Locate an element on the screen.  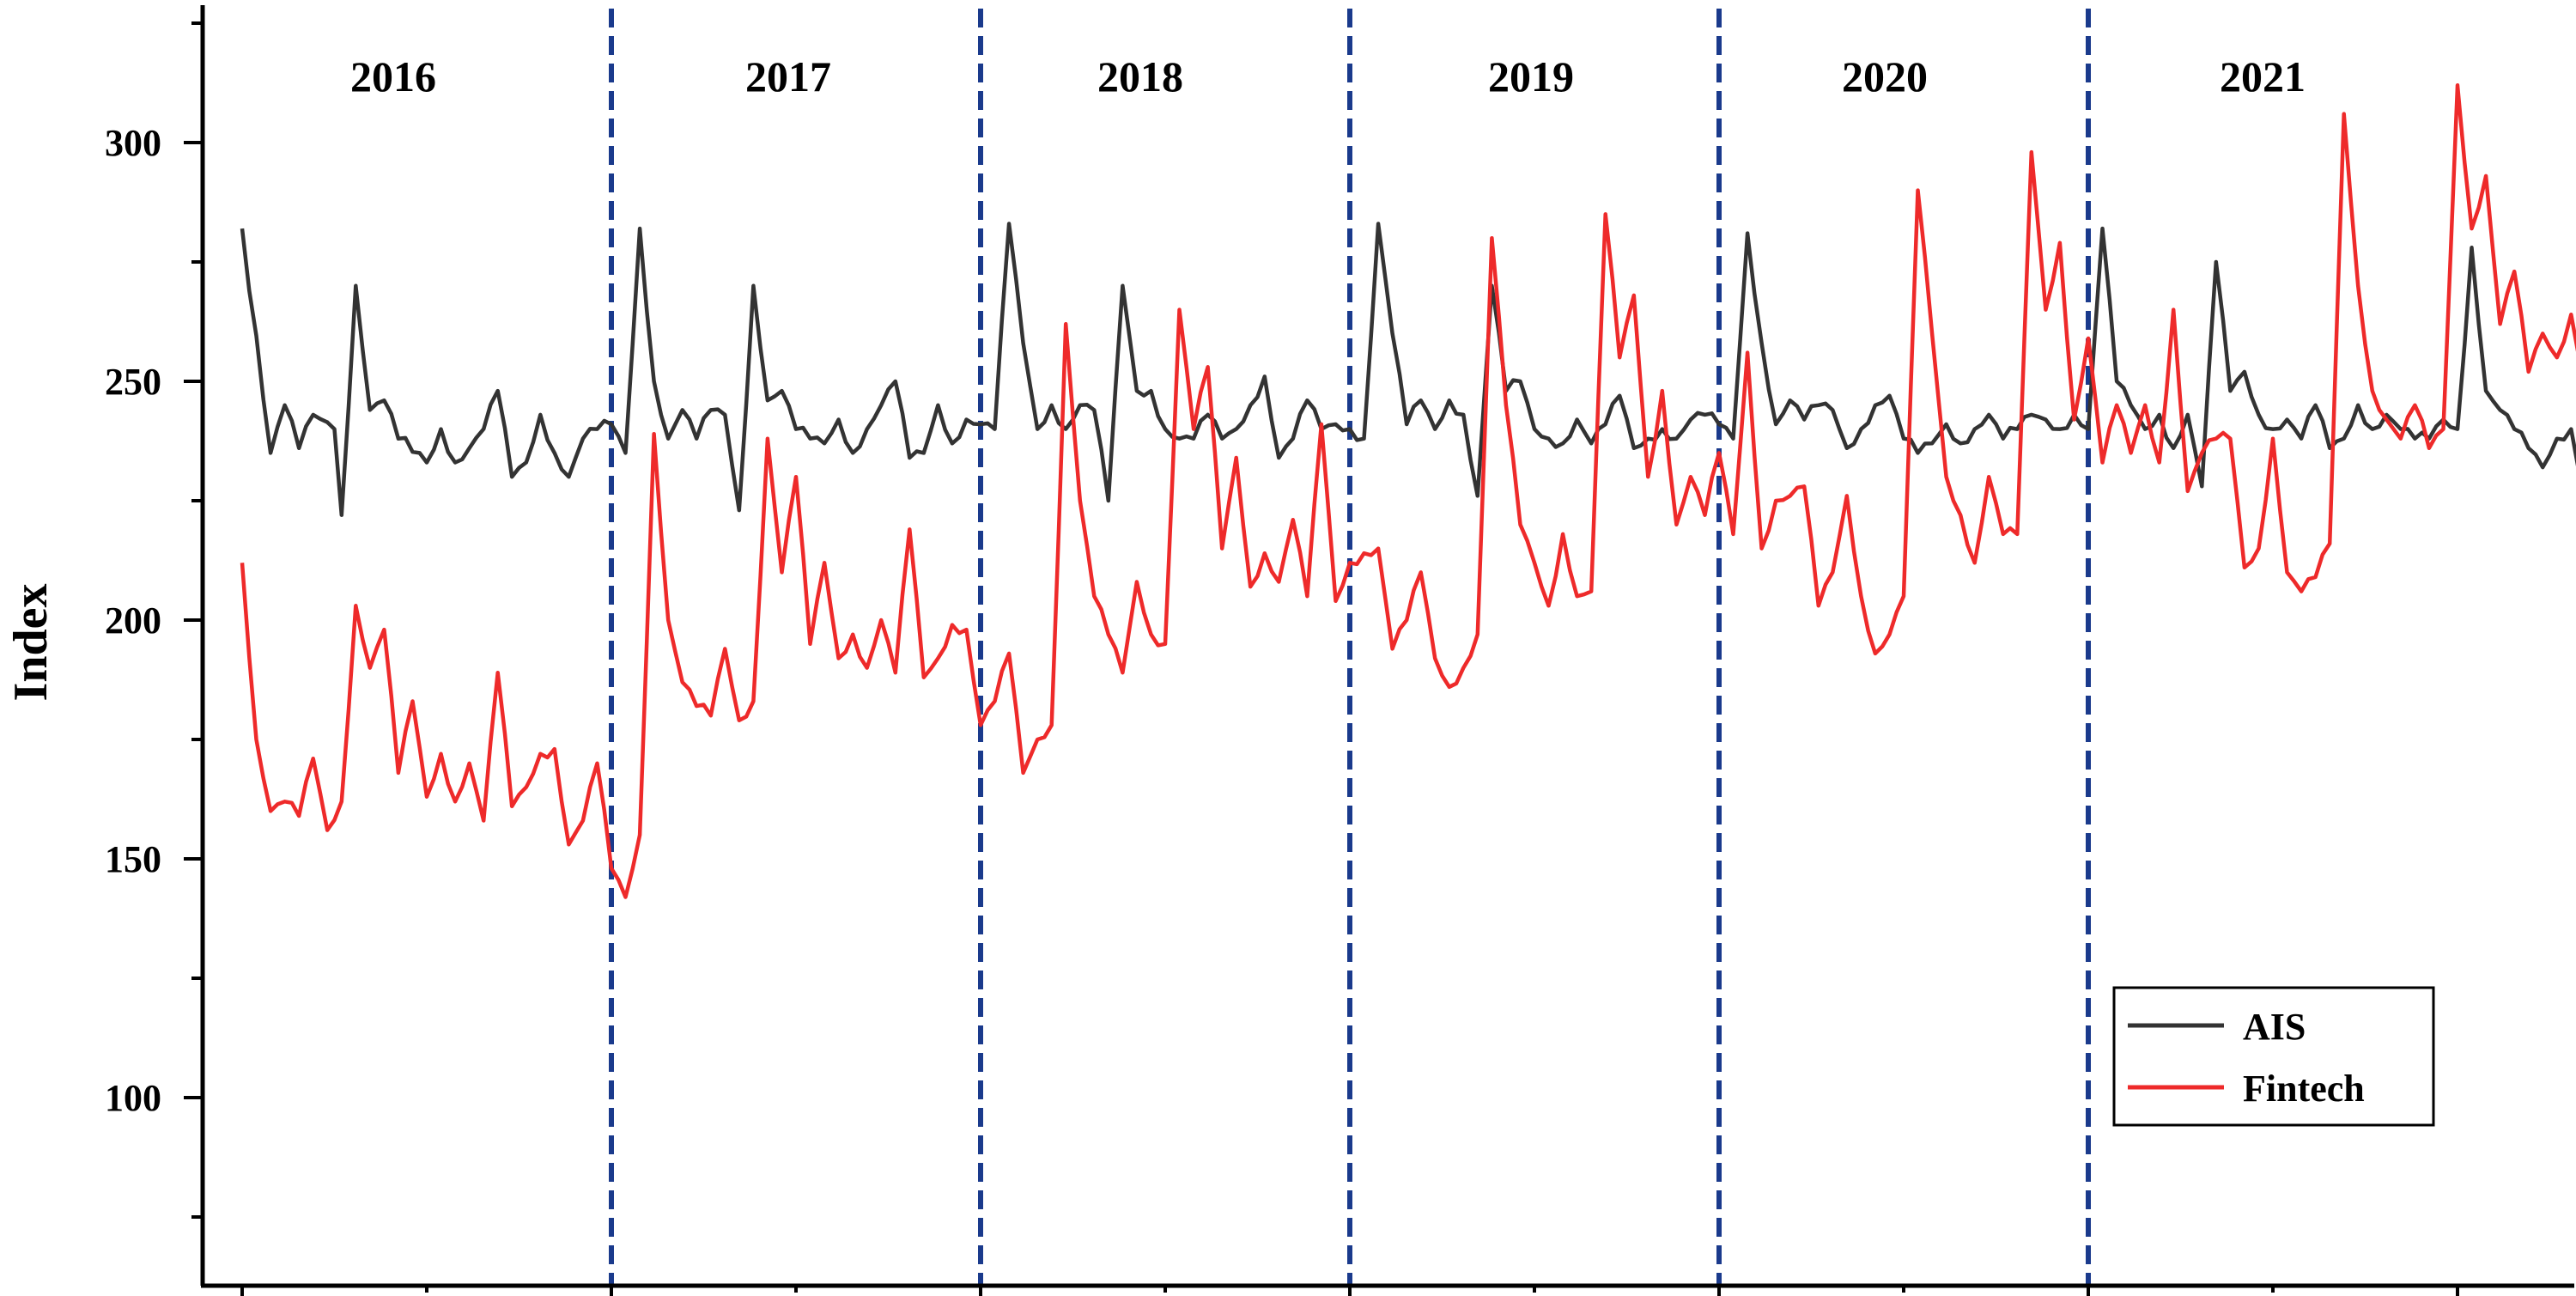
legend: AIS Fintech is located at coordinates (2273, 1056).